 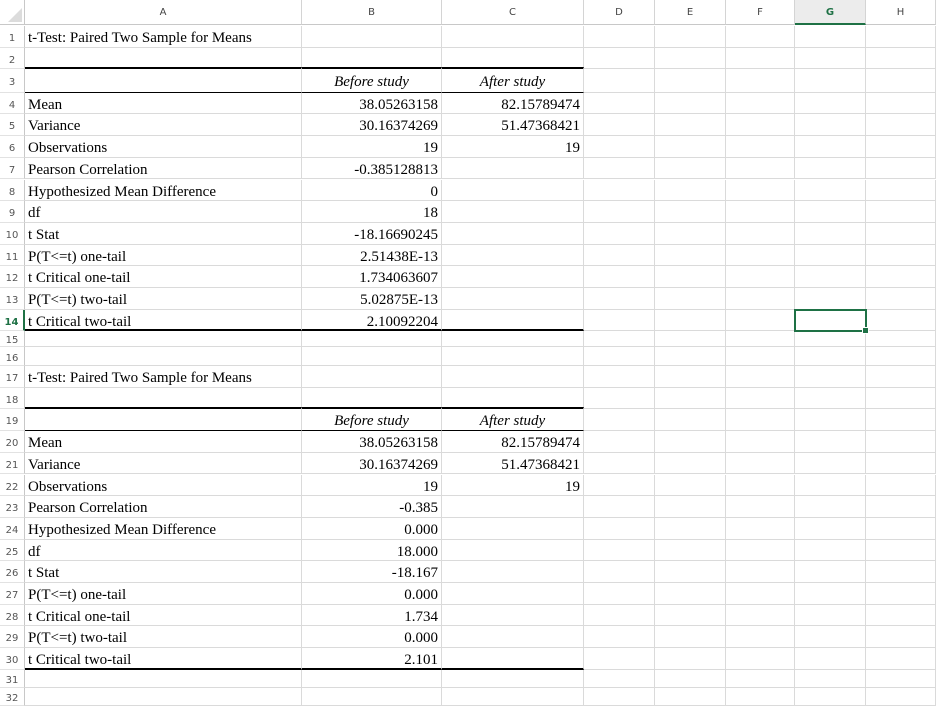 I want to click on row-header-23: 23, so click(x=12, y=507).